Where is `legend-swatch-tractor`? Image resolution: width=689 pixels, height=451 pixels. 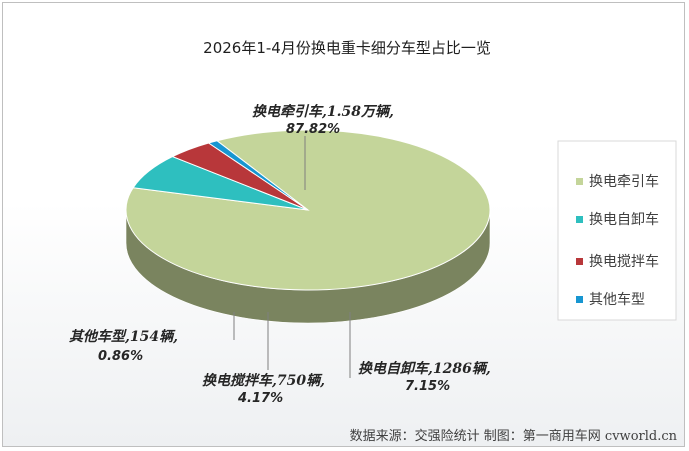
legend-swatch-tractor is located at coordinates (579, 181).